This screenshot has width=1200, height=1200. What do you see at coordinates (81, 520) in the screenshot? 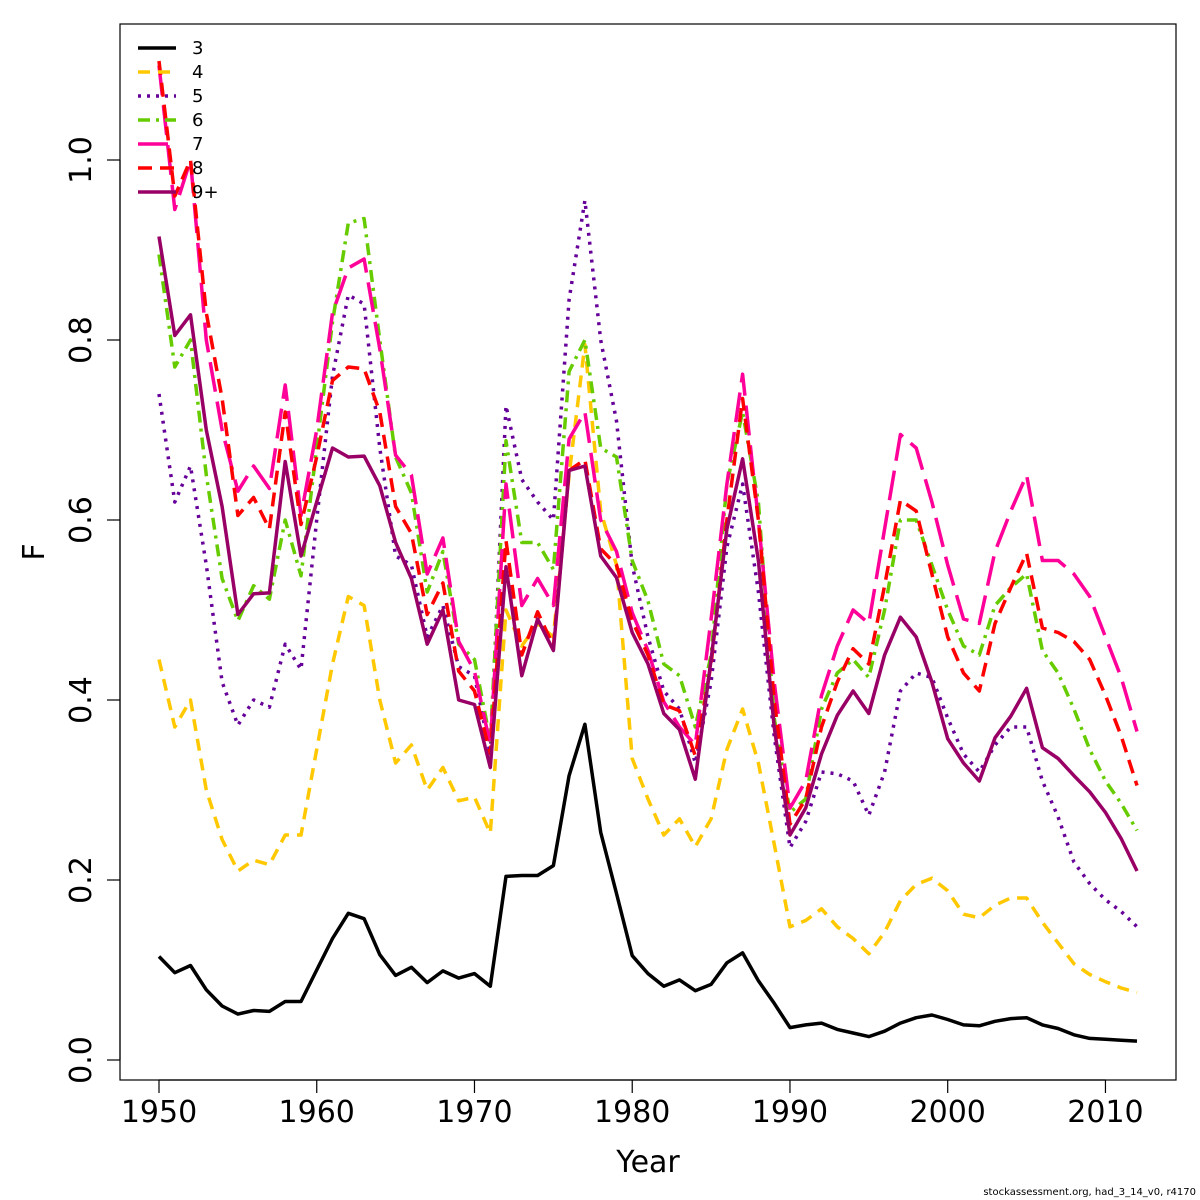
I see `y-tick-label-3: 0.6` at bounding box center [81, 520].